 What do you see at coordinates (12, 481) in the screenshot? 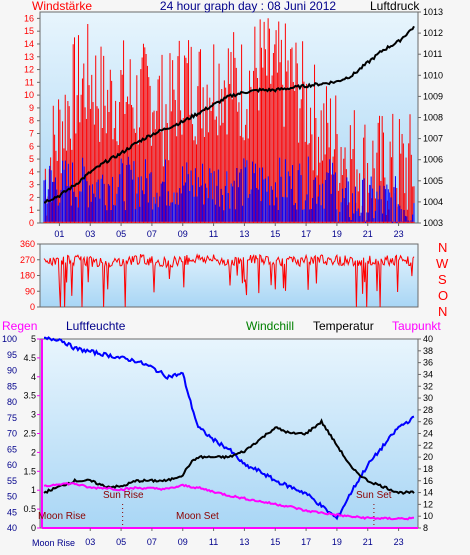
I see `humidity-tick-label: 55` at bounding box center [12, 481].